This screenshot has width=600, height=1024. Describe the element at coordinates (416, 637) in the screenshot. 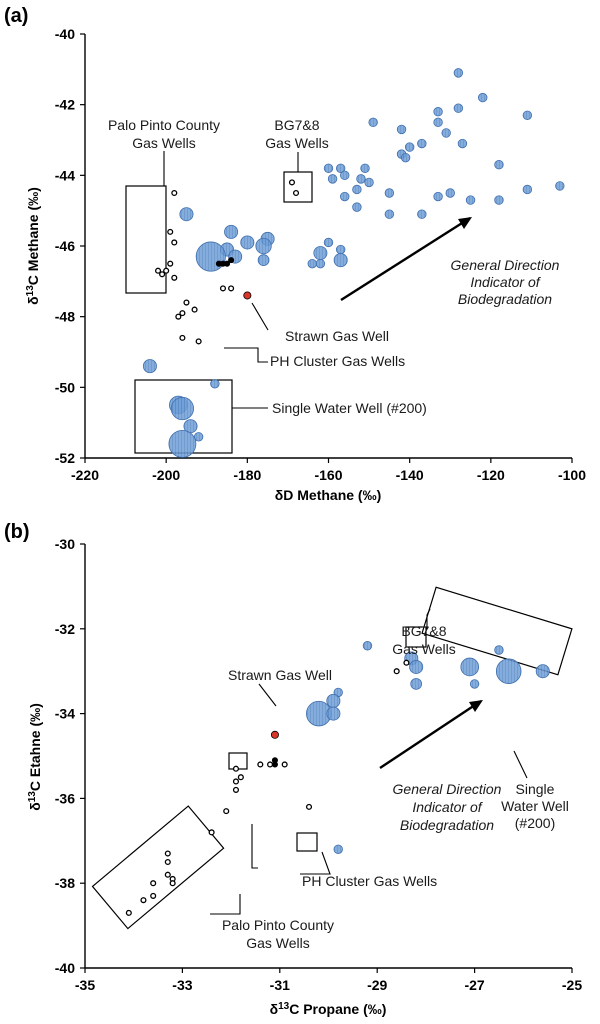

I see `bg78-box-b` at that location.